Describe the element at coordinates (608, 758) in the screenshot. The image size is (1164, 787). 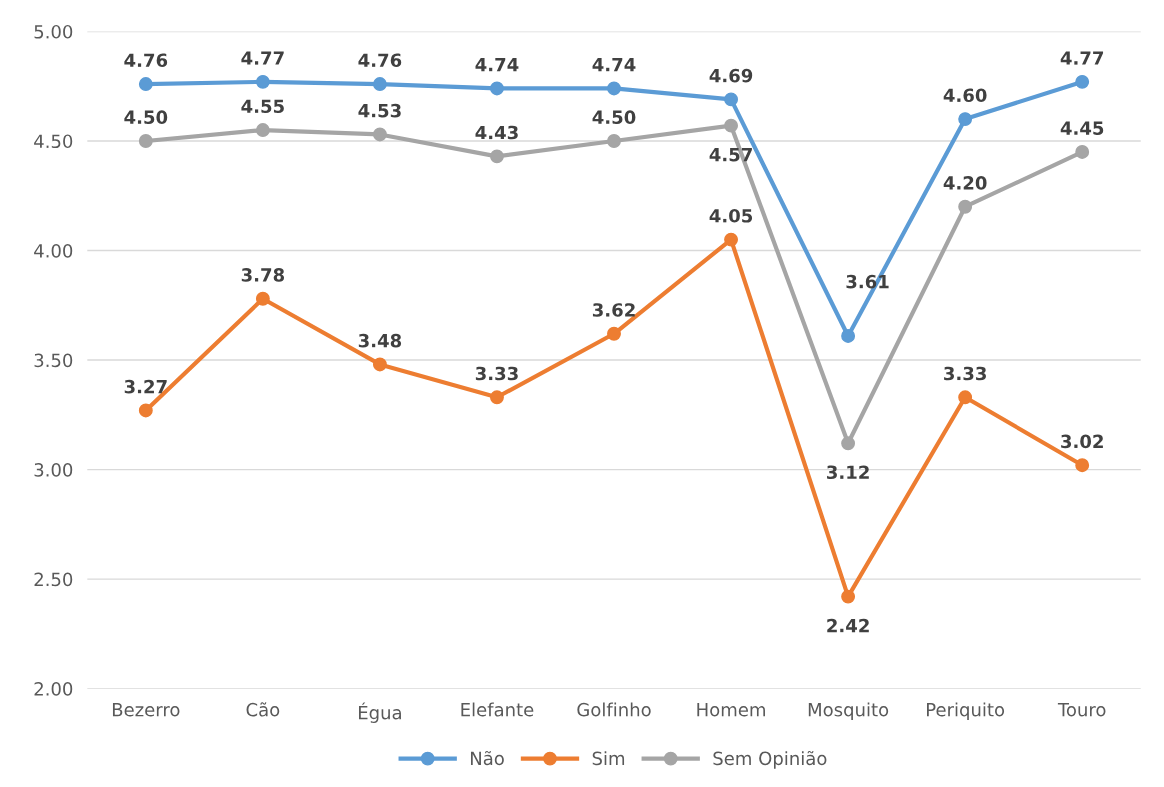
I see `legend-label: Sim` at that location.